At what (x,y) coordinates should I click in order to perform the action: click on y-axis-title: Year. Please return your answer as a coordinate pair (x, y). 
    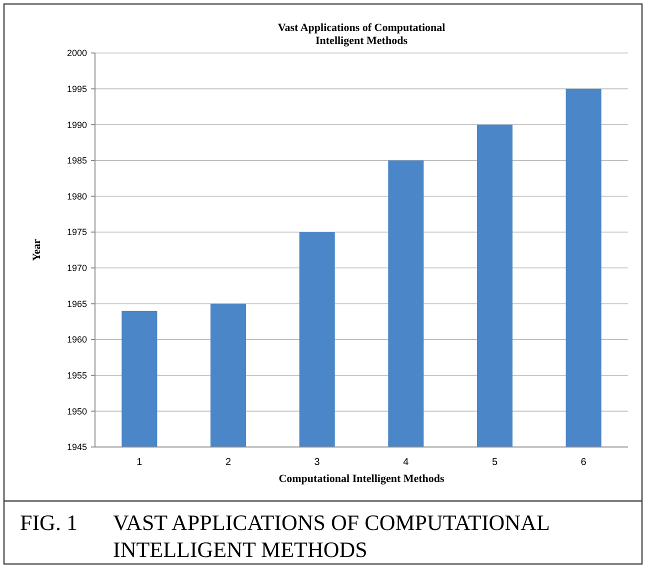
    Looking at the image, I should click on (37, 249).